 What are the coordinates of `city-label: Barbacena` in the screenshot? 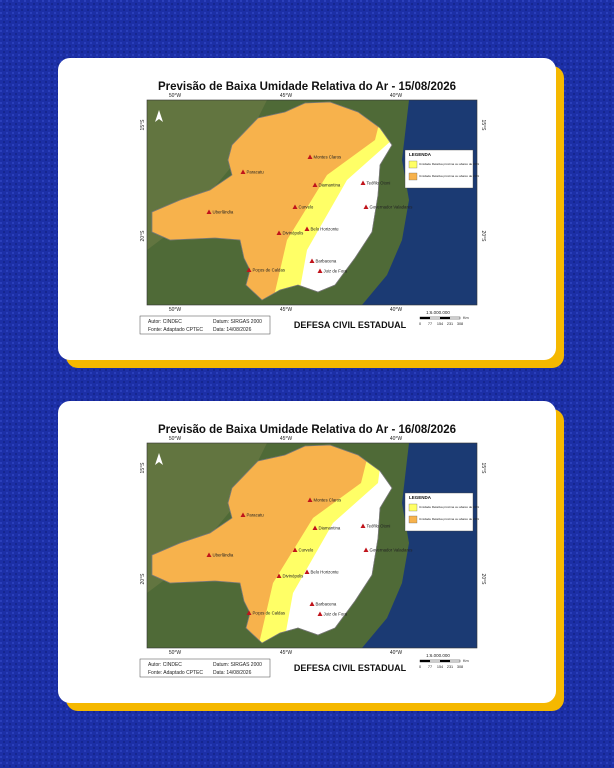 It's located at (326, 261).